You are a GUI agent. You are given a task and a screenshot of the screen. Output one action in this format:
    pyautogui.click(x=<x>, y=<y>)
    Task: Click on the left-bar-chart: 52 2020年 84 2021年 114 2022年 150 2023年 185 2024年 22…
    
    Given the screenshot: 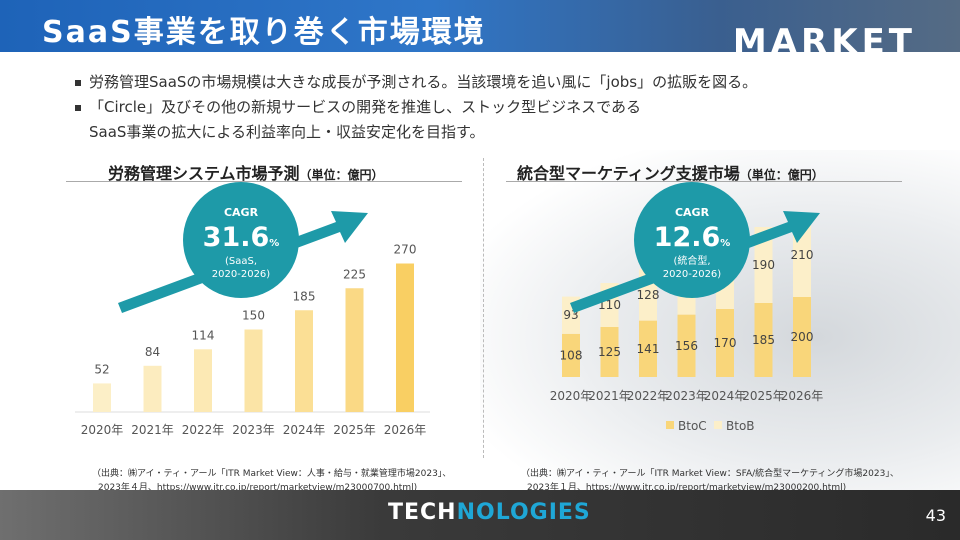 What is the action you would take?
    pyautogui.click(x=252, y=340)
    